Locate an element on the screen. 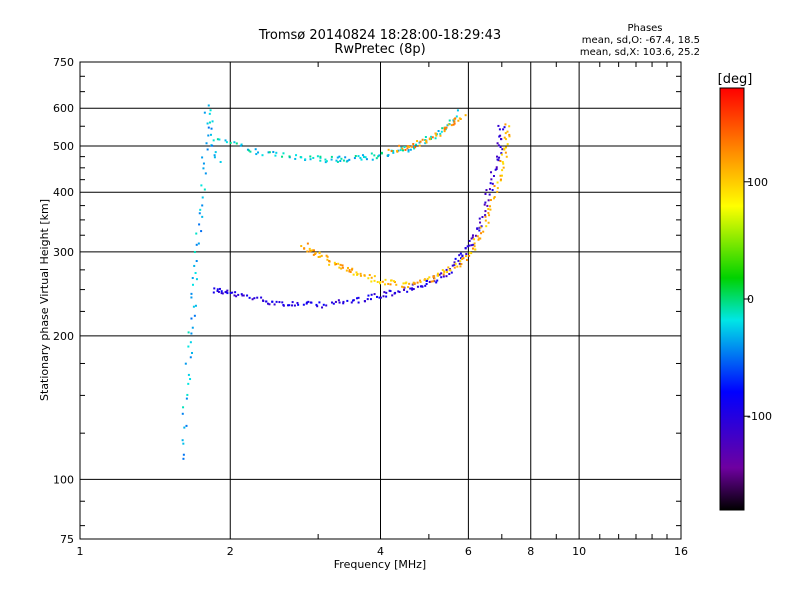 The width and height of the screenshot is (800, 604). y-tick-label: 200 is located at coordinates (63, 336).